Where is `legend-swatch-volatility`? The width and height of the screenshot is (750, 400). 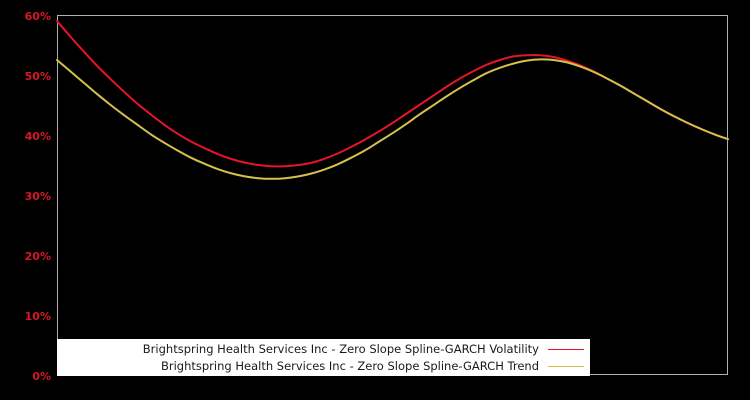
legend-swatch-volatility is located at coordinates (566, 349).